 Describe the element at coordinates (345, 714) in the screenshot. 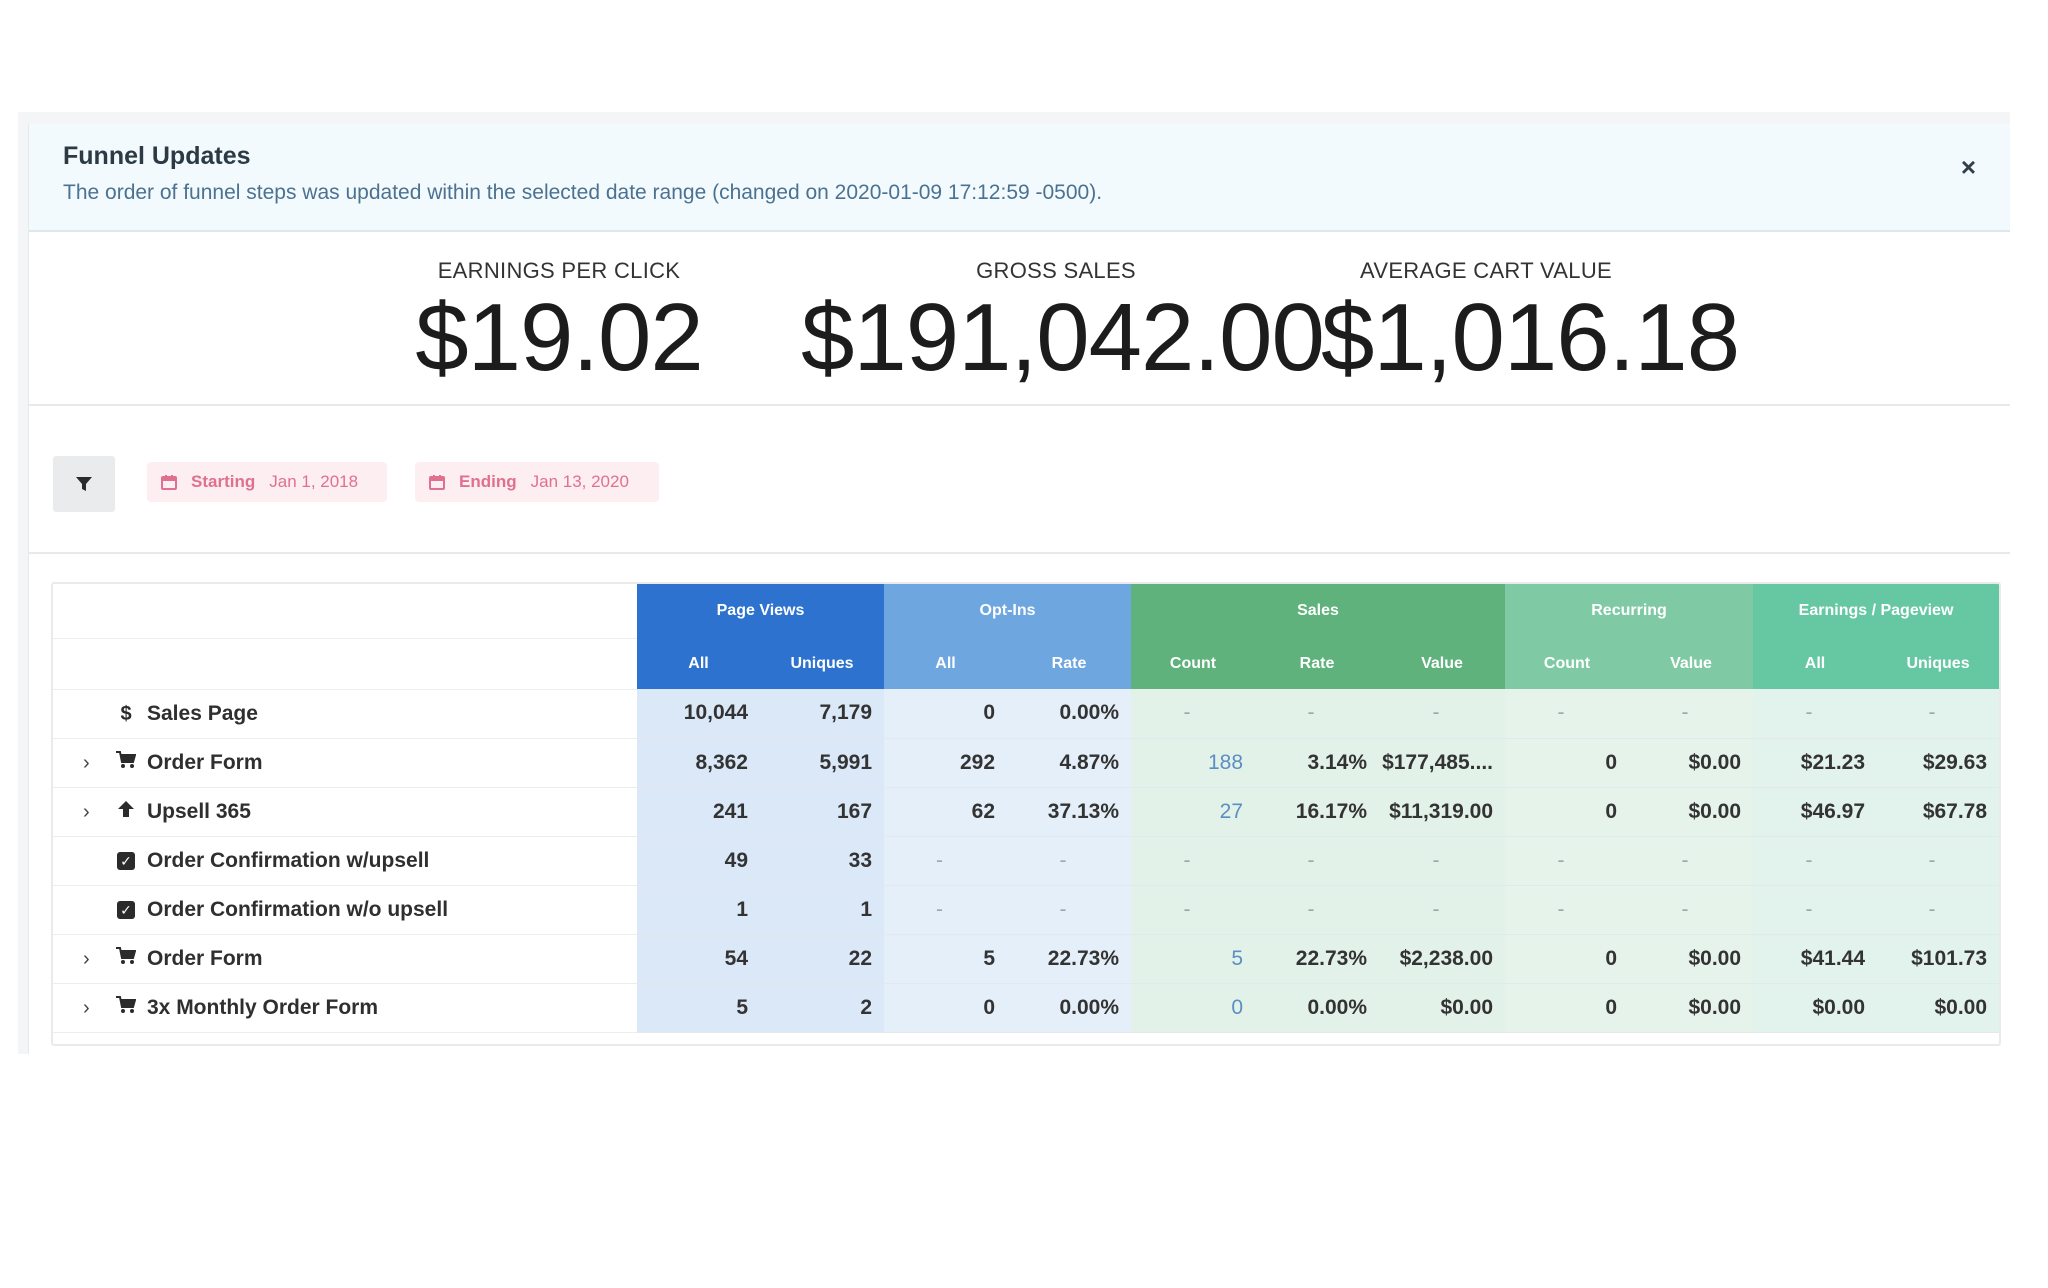

I see `step-name-cell: $ Sales Page` at that location.